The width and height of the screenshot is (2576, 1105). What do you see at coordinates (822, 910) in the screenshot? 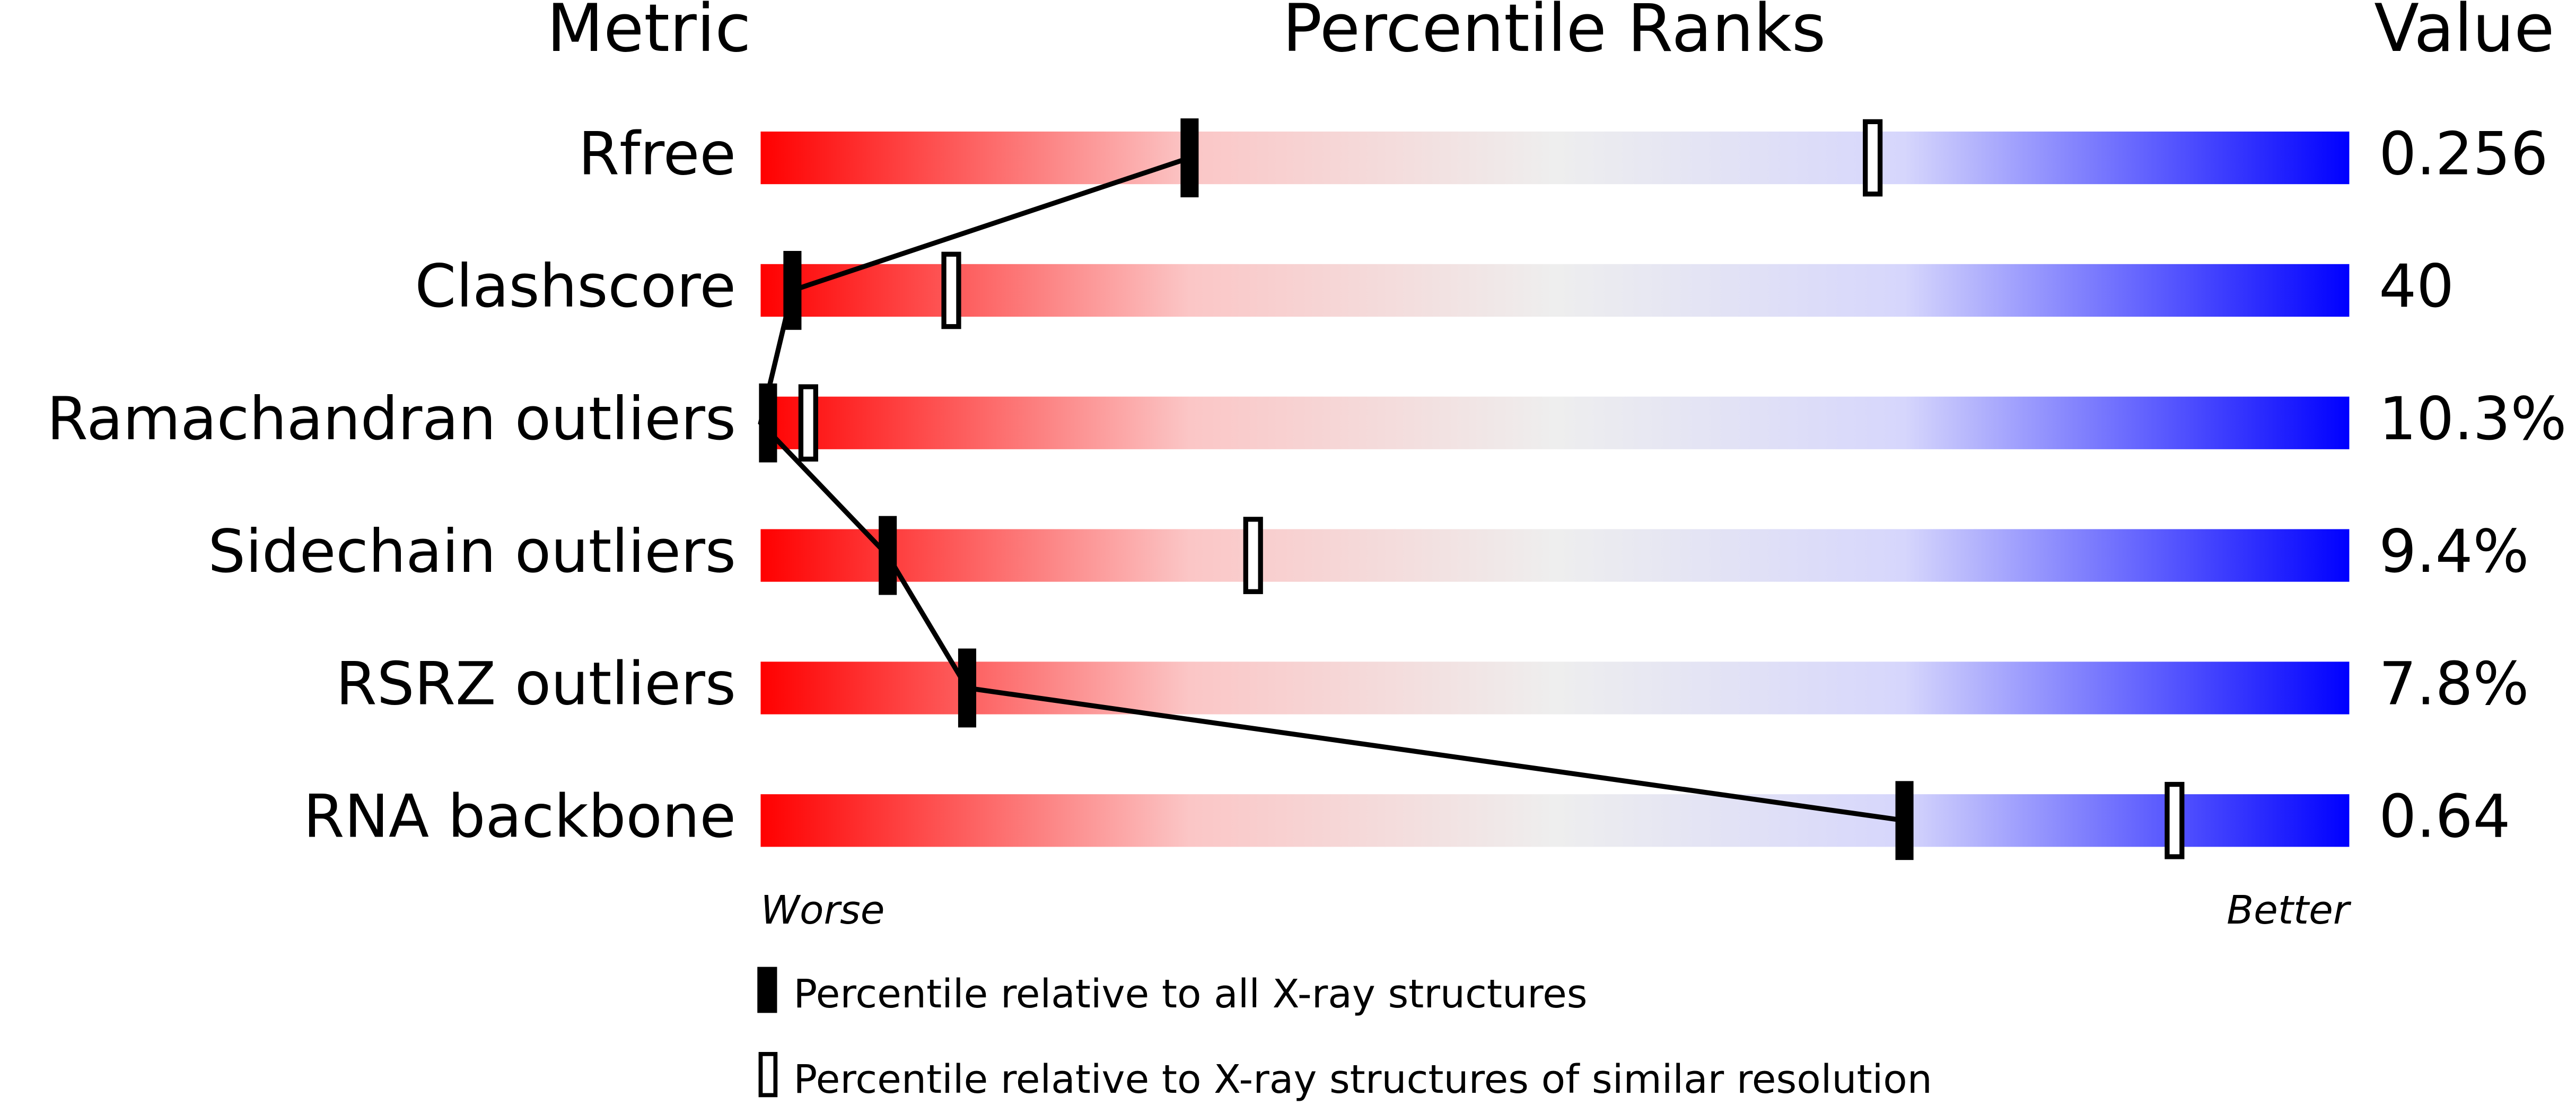
I see `worse-label: Worse` at bounding box center [822, 910].